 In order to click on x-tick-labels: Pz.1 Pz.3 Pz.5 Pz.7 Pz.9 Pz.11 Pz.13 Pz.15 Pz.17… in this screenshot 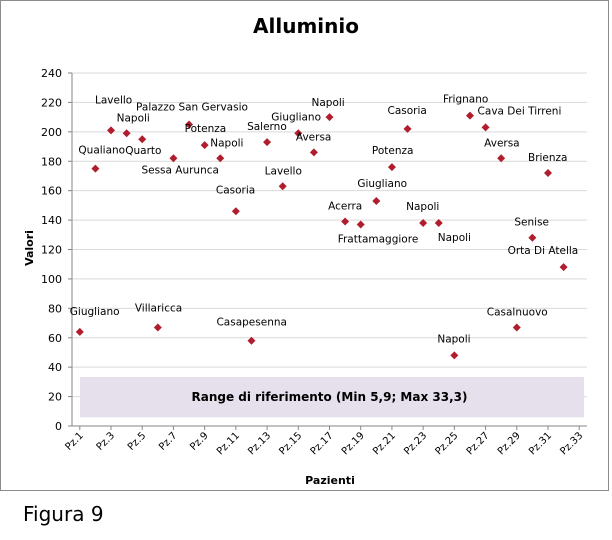, I will do `click(324, 443)`.